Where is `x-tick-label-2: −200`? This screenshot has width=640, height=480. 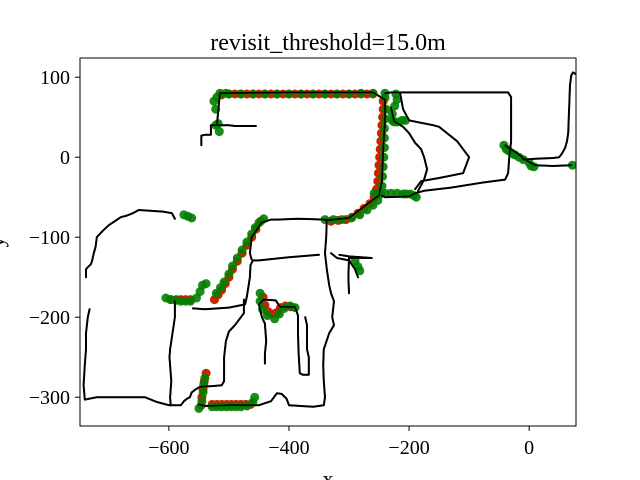
x-tick-label-2: −200 is located at coordinates (408, 448).